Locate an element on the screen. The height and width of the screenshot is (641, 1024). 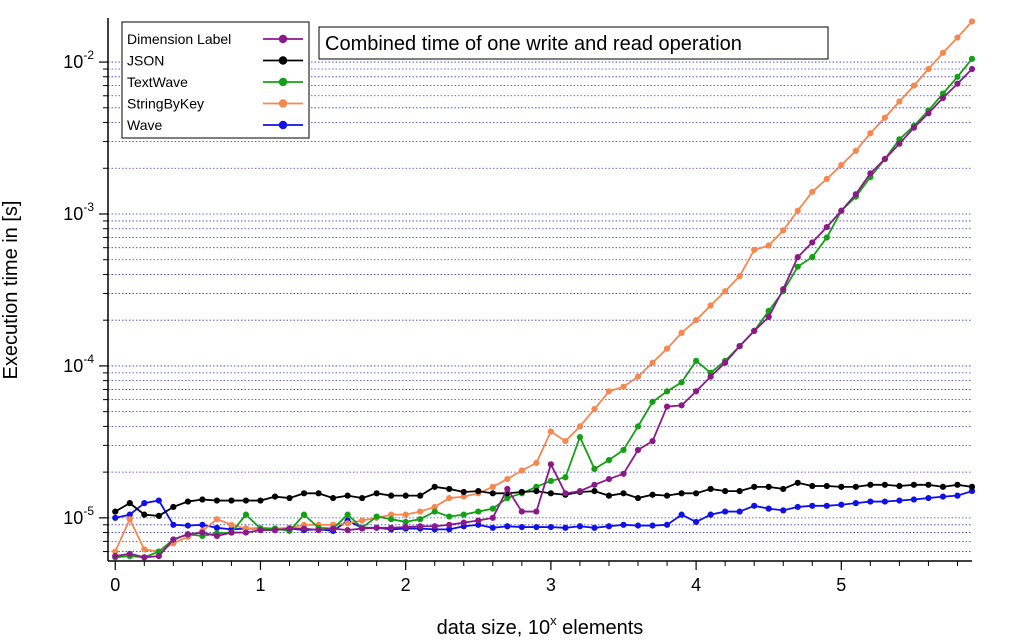
x-tick-label: 1 is located at coordinates (260, 585).